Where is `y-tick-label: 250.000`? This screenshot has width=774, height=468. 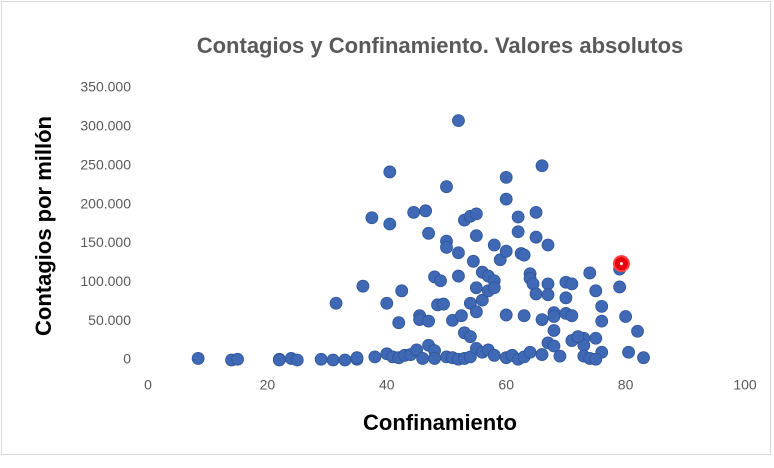
y-tick-label: 250.000 is located at coordinates (105, 164).